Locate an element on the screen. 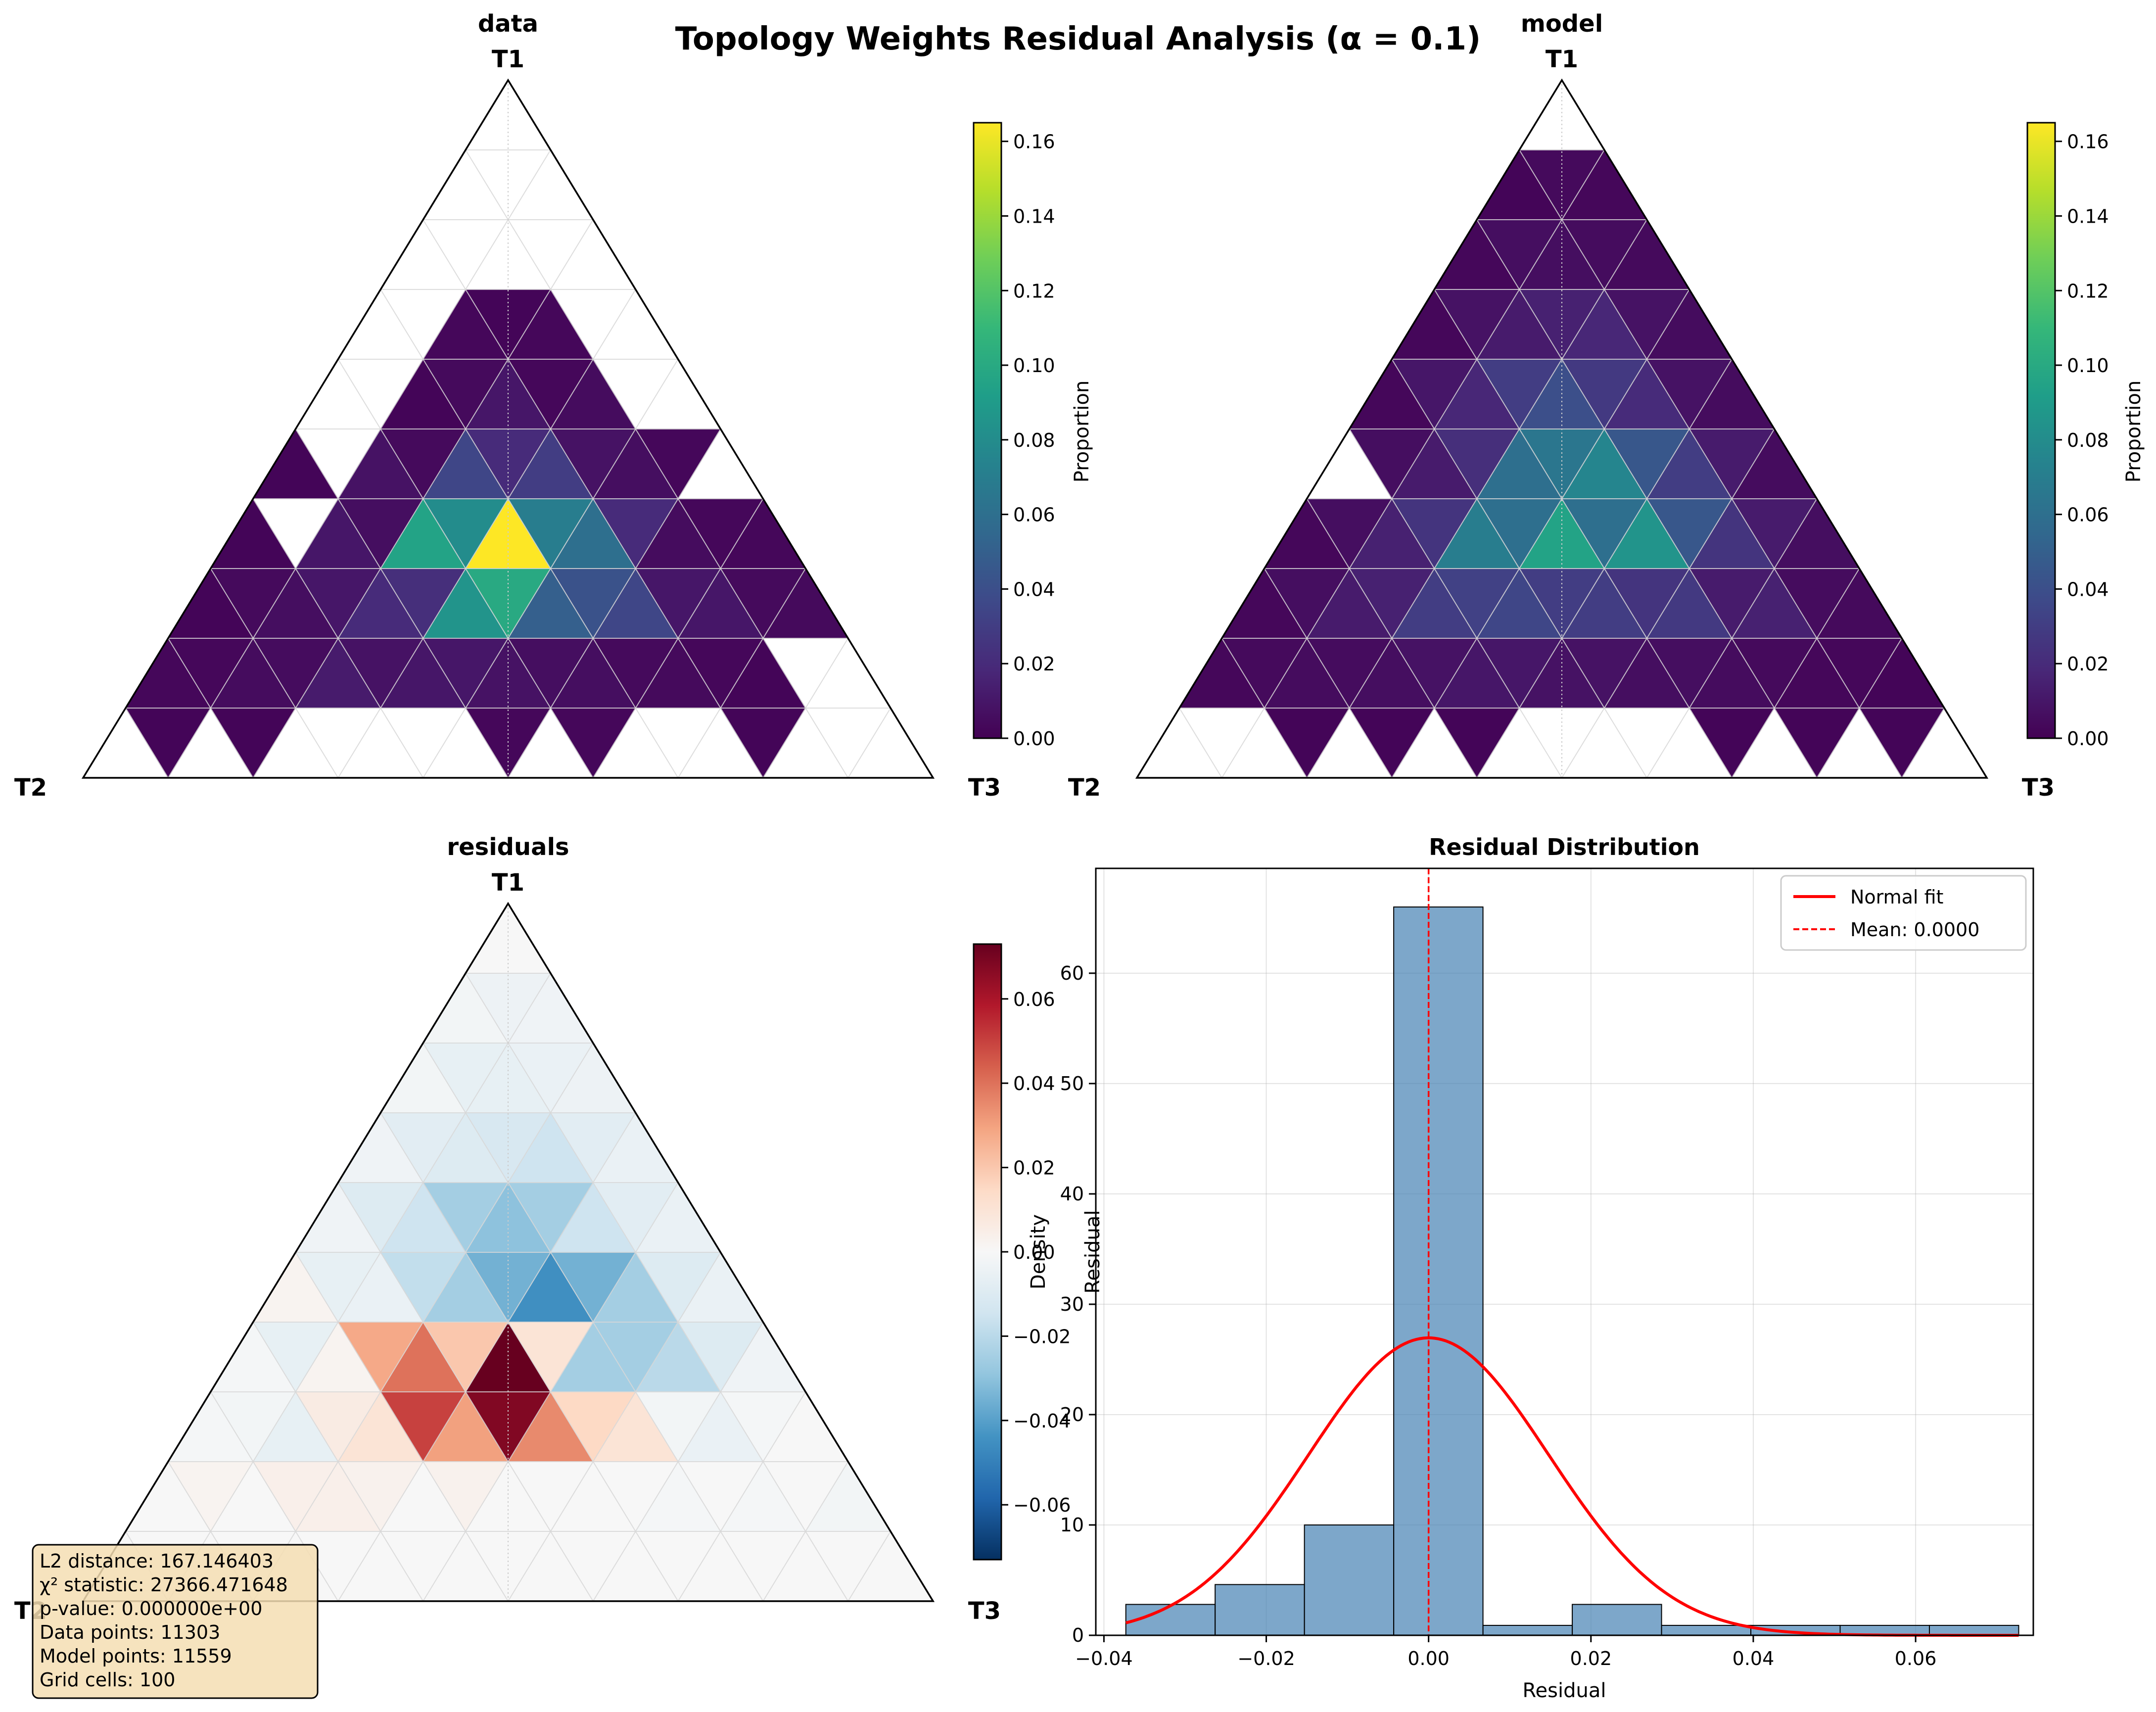  vertex-label-left: T2 is located at coordinates (1084, 788).